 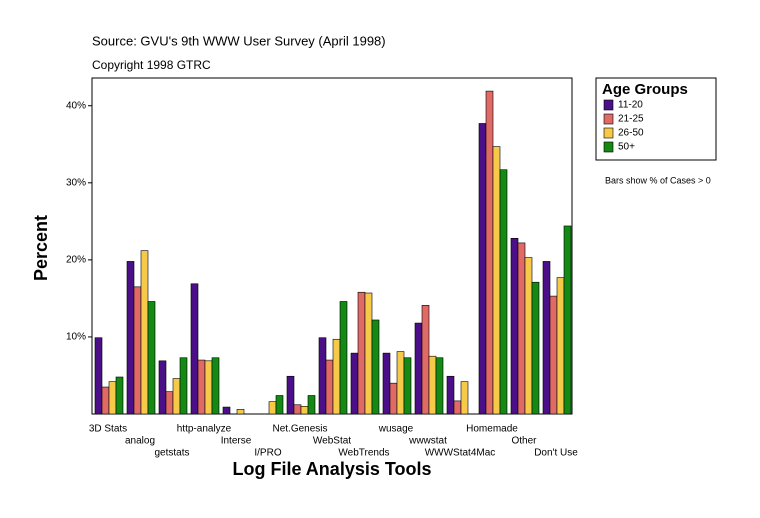 I want to click on y-tick-label: 10%, so click(x=76, y=337).